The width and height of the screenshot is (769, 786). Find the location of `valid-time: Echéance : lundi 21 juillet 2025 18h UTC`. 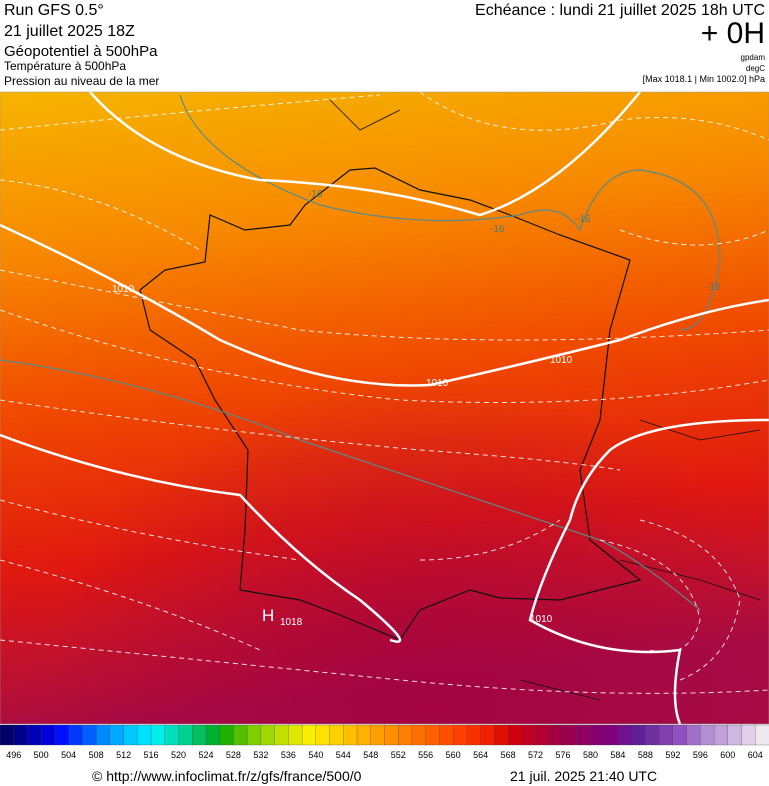

valid-time: Echéance : lundi 21 juillet 2025 18h UTC is located at coordinates (620, 10).